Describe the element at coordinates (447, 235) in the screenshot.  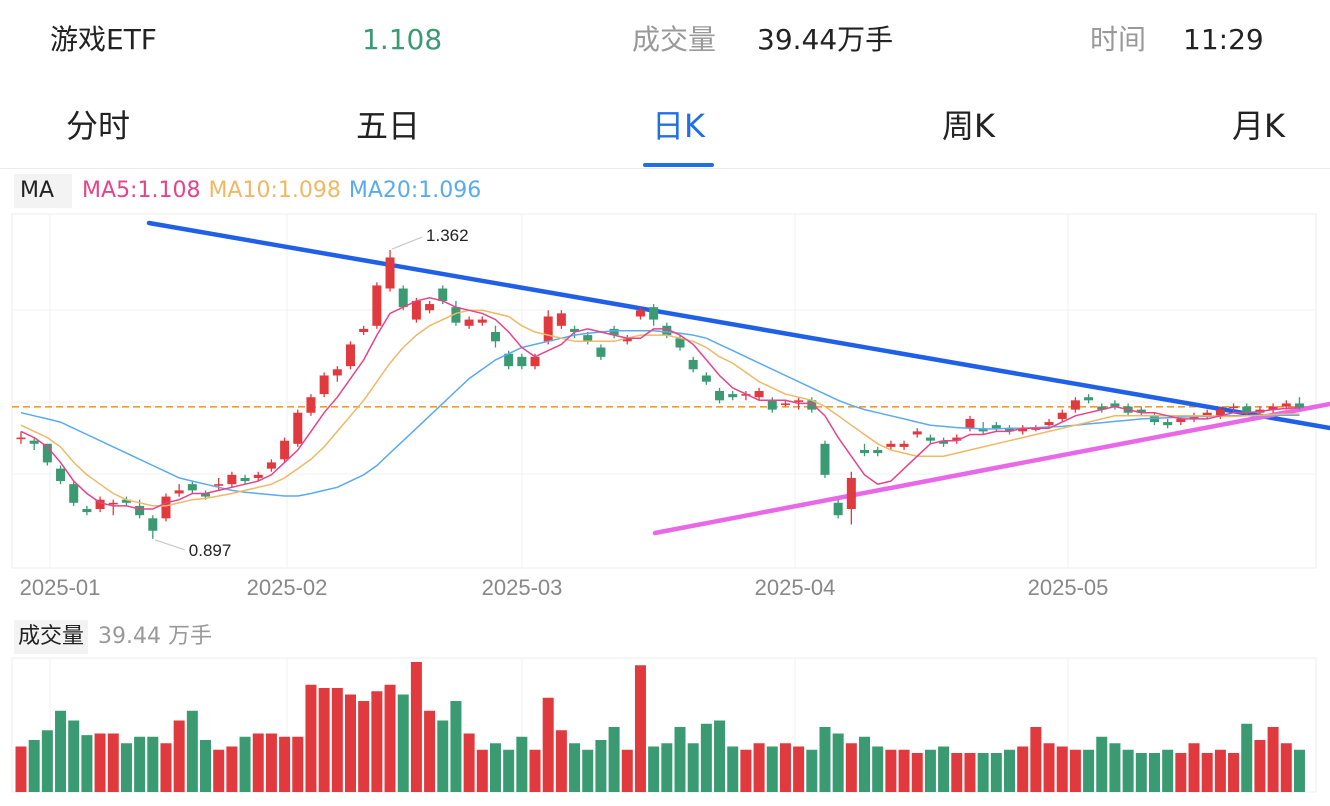
I see `max-annotation-label: 1.362` at that location.